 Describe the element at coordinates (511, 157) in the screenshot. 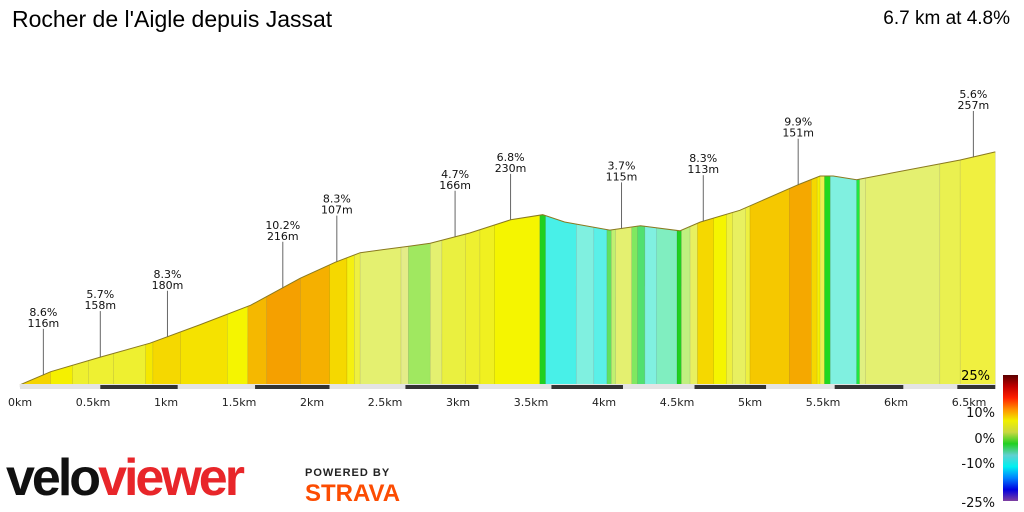

I see `annotation-grade: 6.8%` at that location.